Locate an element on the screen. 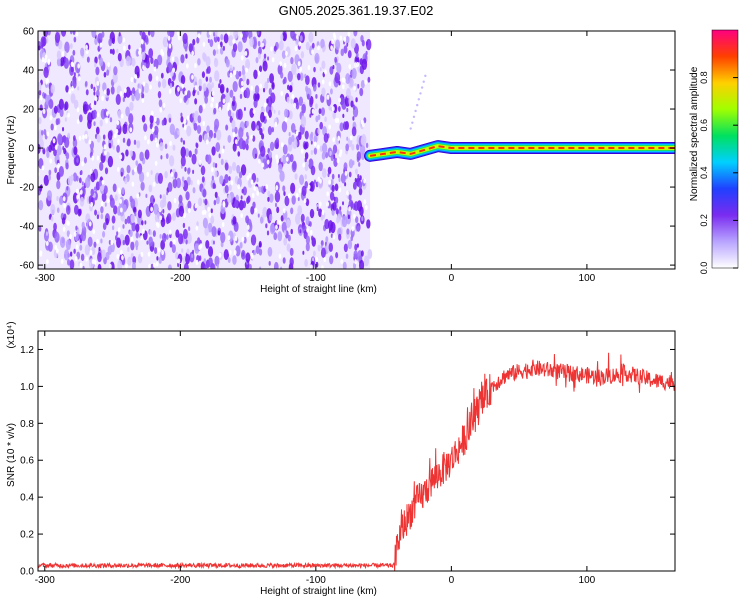  figure-title: GN05.2025.361.19.37.E02 is located at coordinates (356, 10).